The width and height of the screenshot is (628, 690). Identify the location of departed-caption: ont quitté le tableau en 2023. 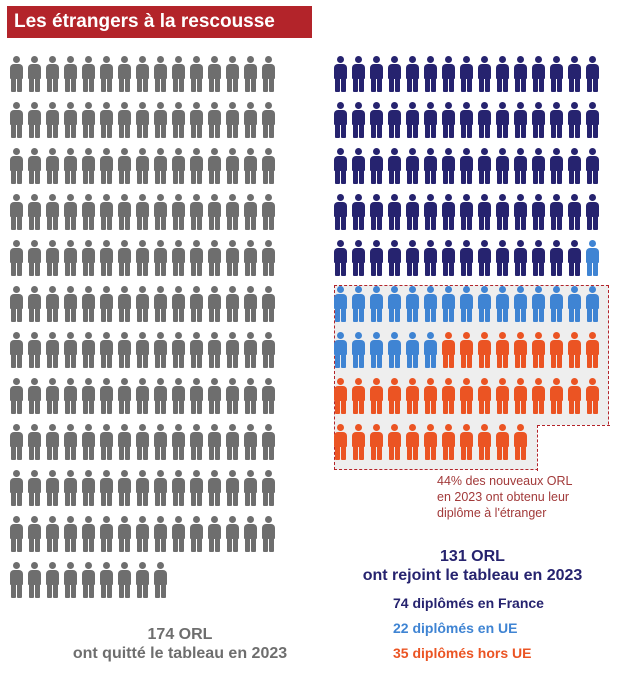
(180, 653).